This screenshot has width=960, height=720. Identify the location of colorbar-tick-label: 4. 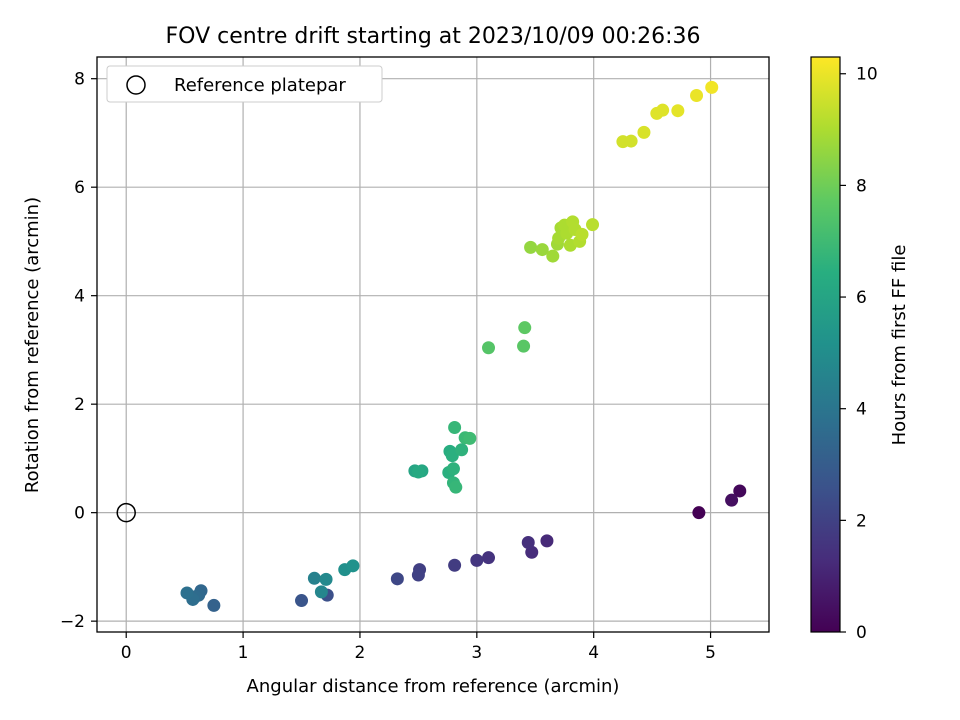
(861, 410).